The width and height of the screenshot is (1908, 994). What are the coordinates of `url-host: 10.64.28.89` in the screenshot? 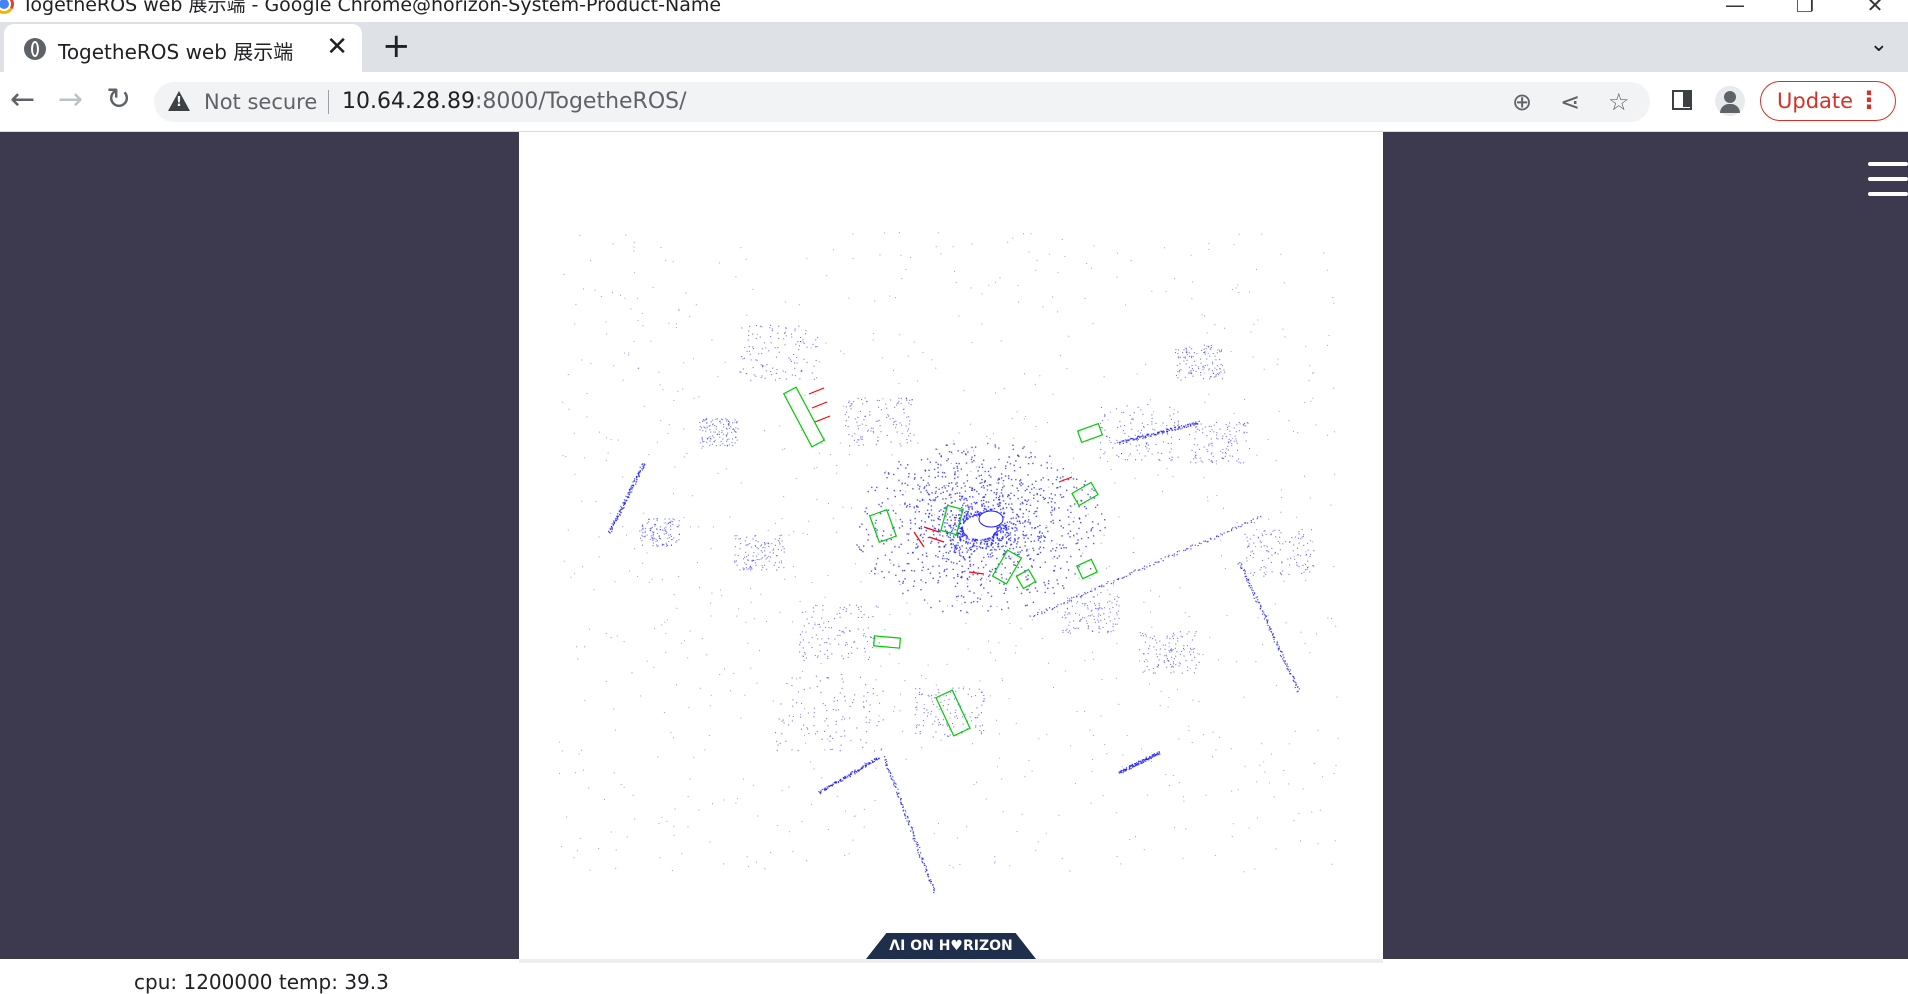 It's located at (408, 101).